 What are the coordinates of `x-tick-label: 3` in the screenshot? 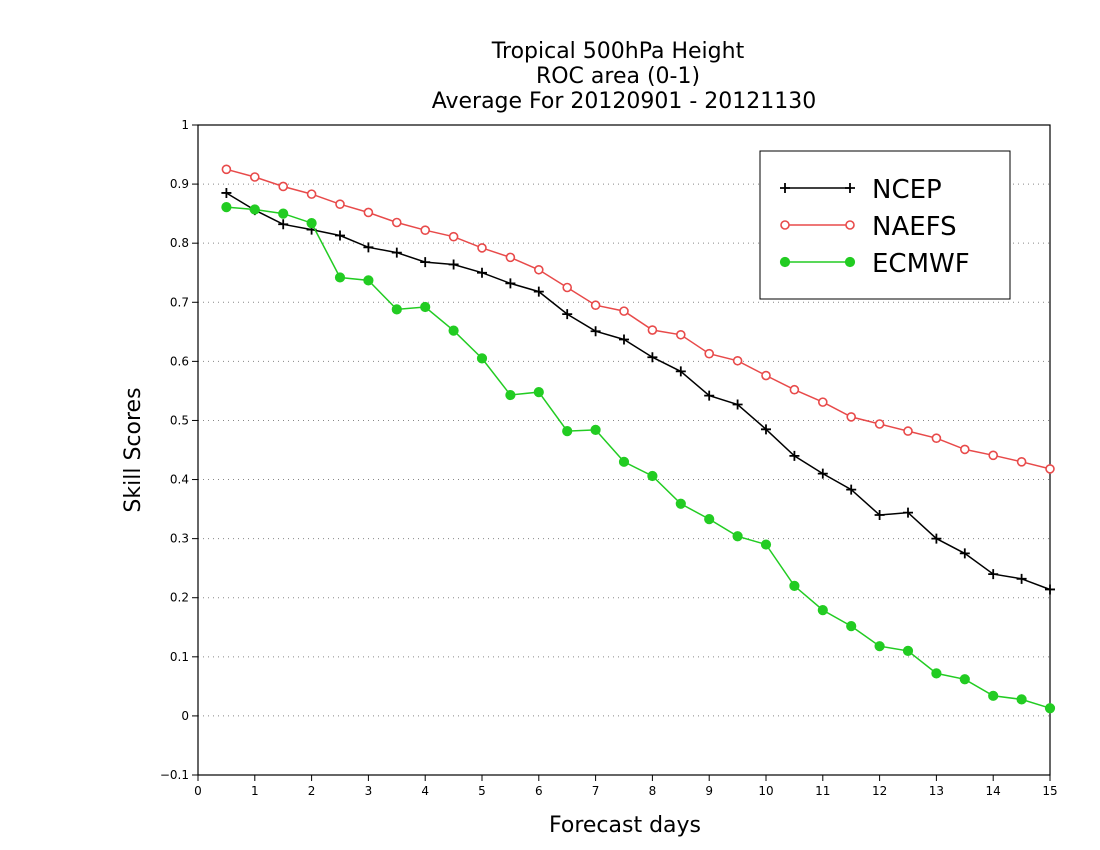 It's located at (369, 791).